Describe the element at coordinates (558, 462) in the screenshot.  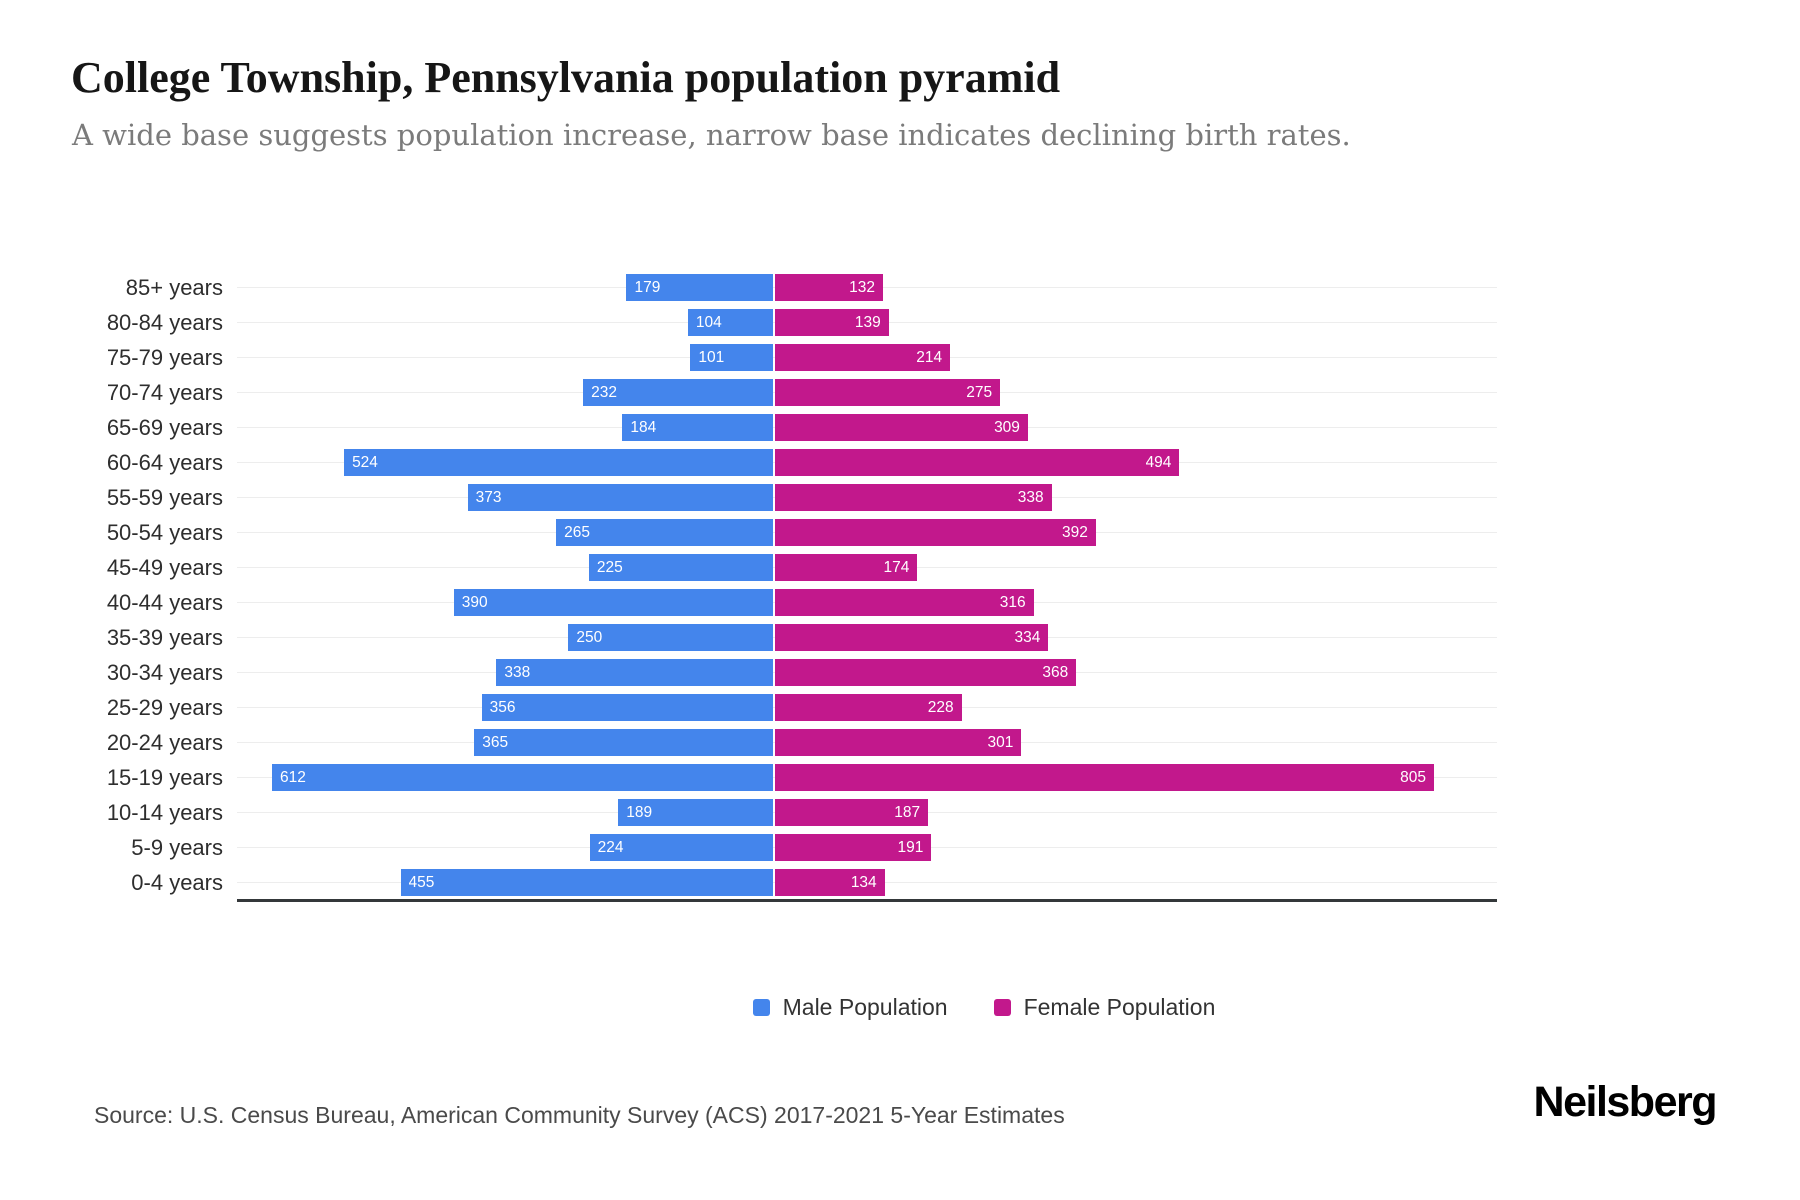
I see `male-bar: 524` at that location.